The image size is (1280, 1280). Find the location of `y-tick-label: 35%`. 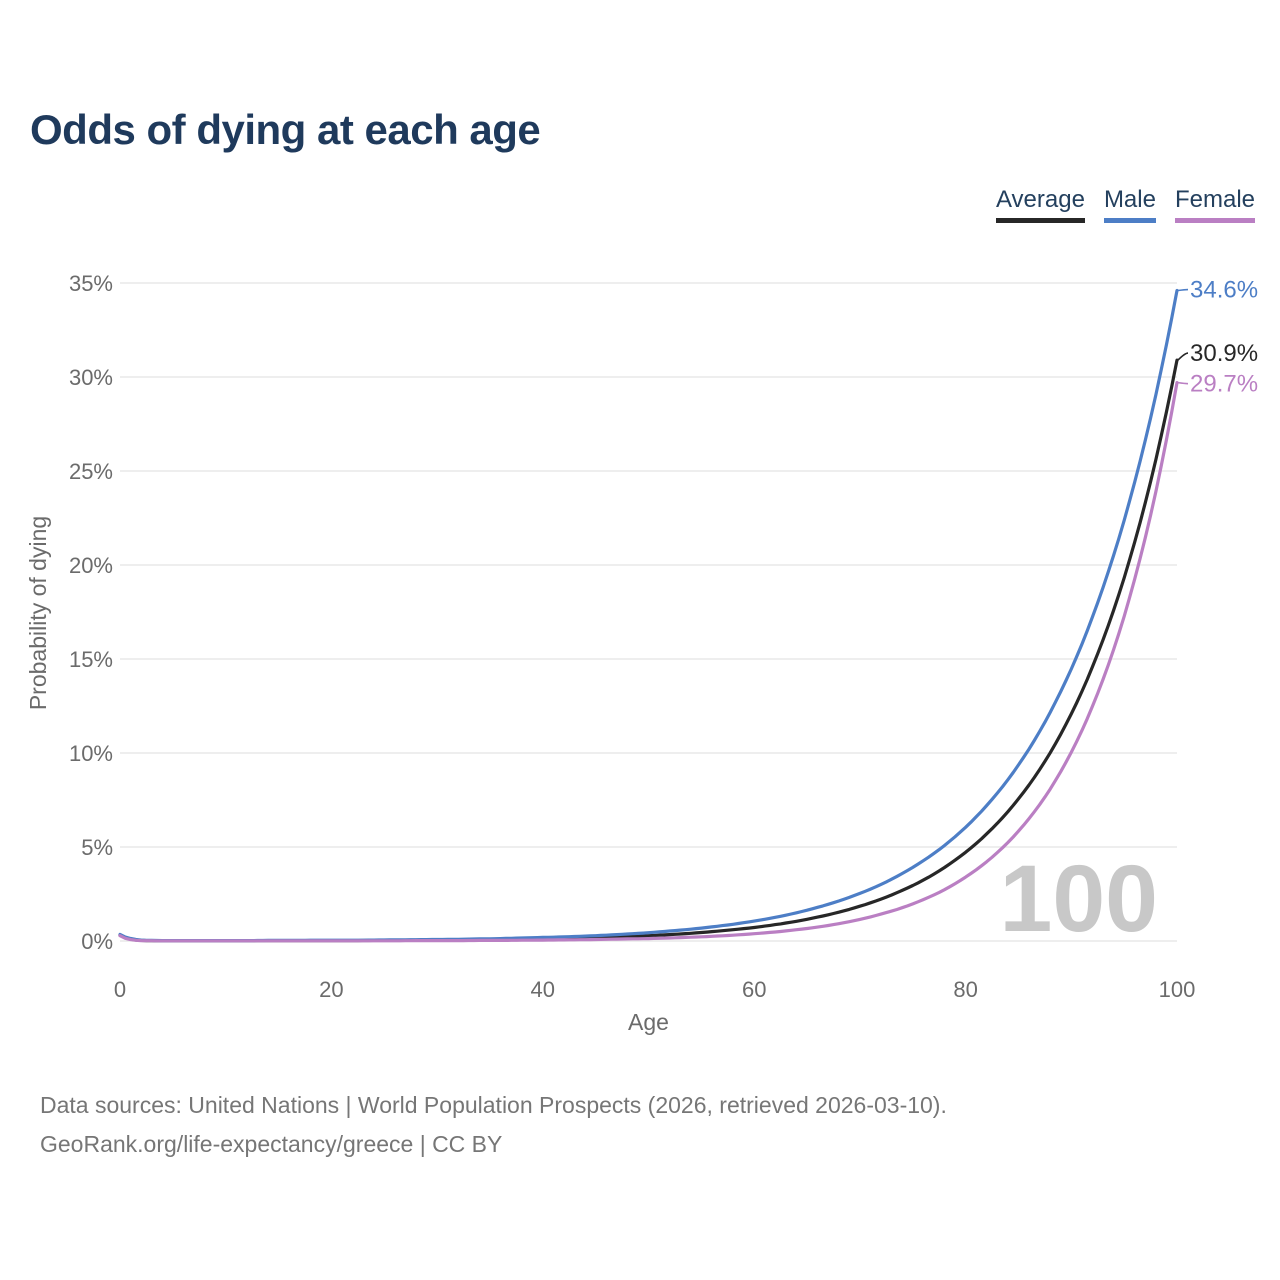

y-tick-label: 35% is located at coordinates (91, 283).